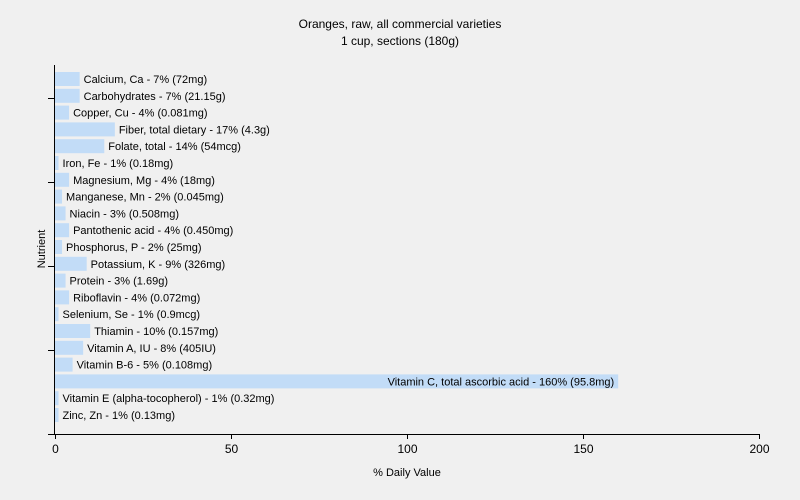 The height and width of the screenshot is (500, 800). I want to click on bar-label: Fiber, total dietary - 17% (4.3g), so click(194, 130).